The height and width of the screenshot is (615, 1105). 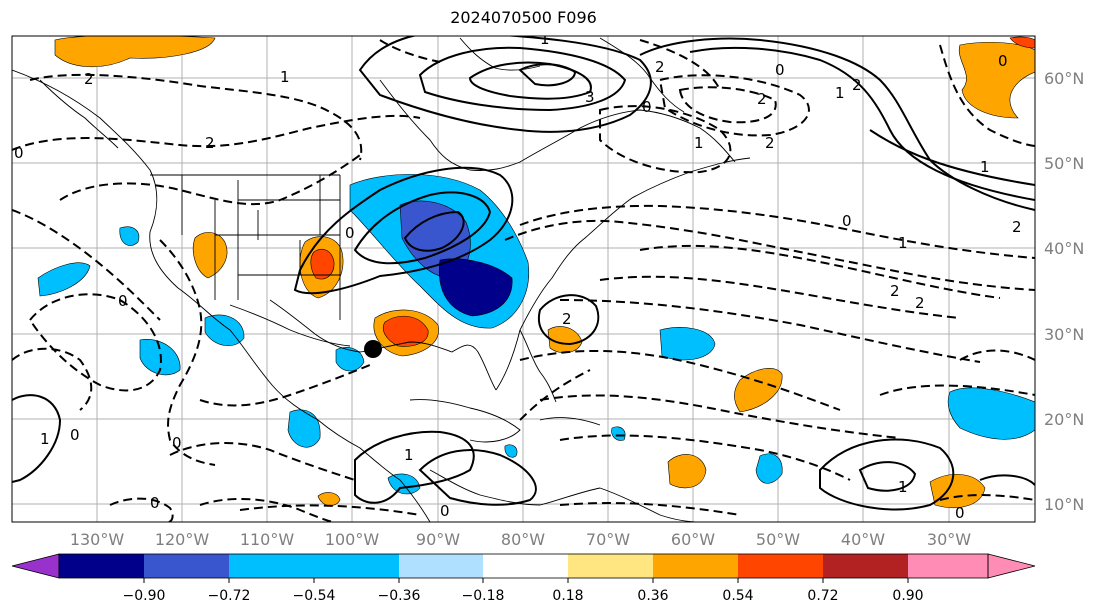 I want to click on location-marker-dot, so click(x=373, y=349).